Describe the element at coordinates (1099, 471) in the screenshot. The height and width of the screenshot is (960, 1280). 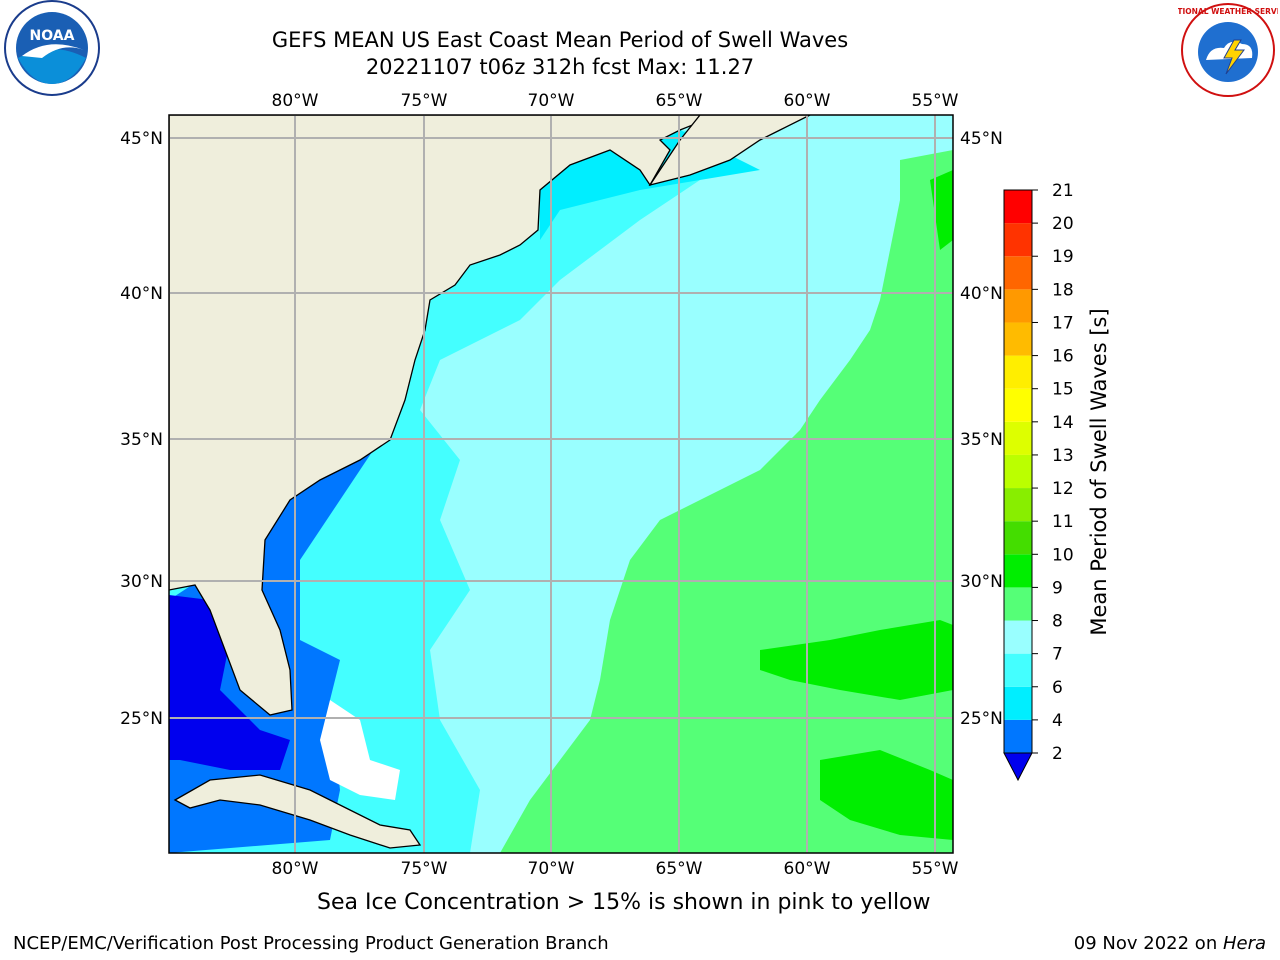
I see `colorbar-label: Mean Period of Swell Waves [s]` at that location.